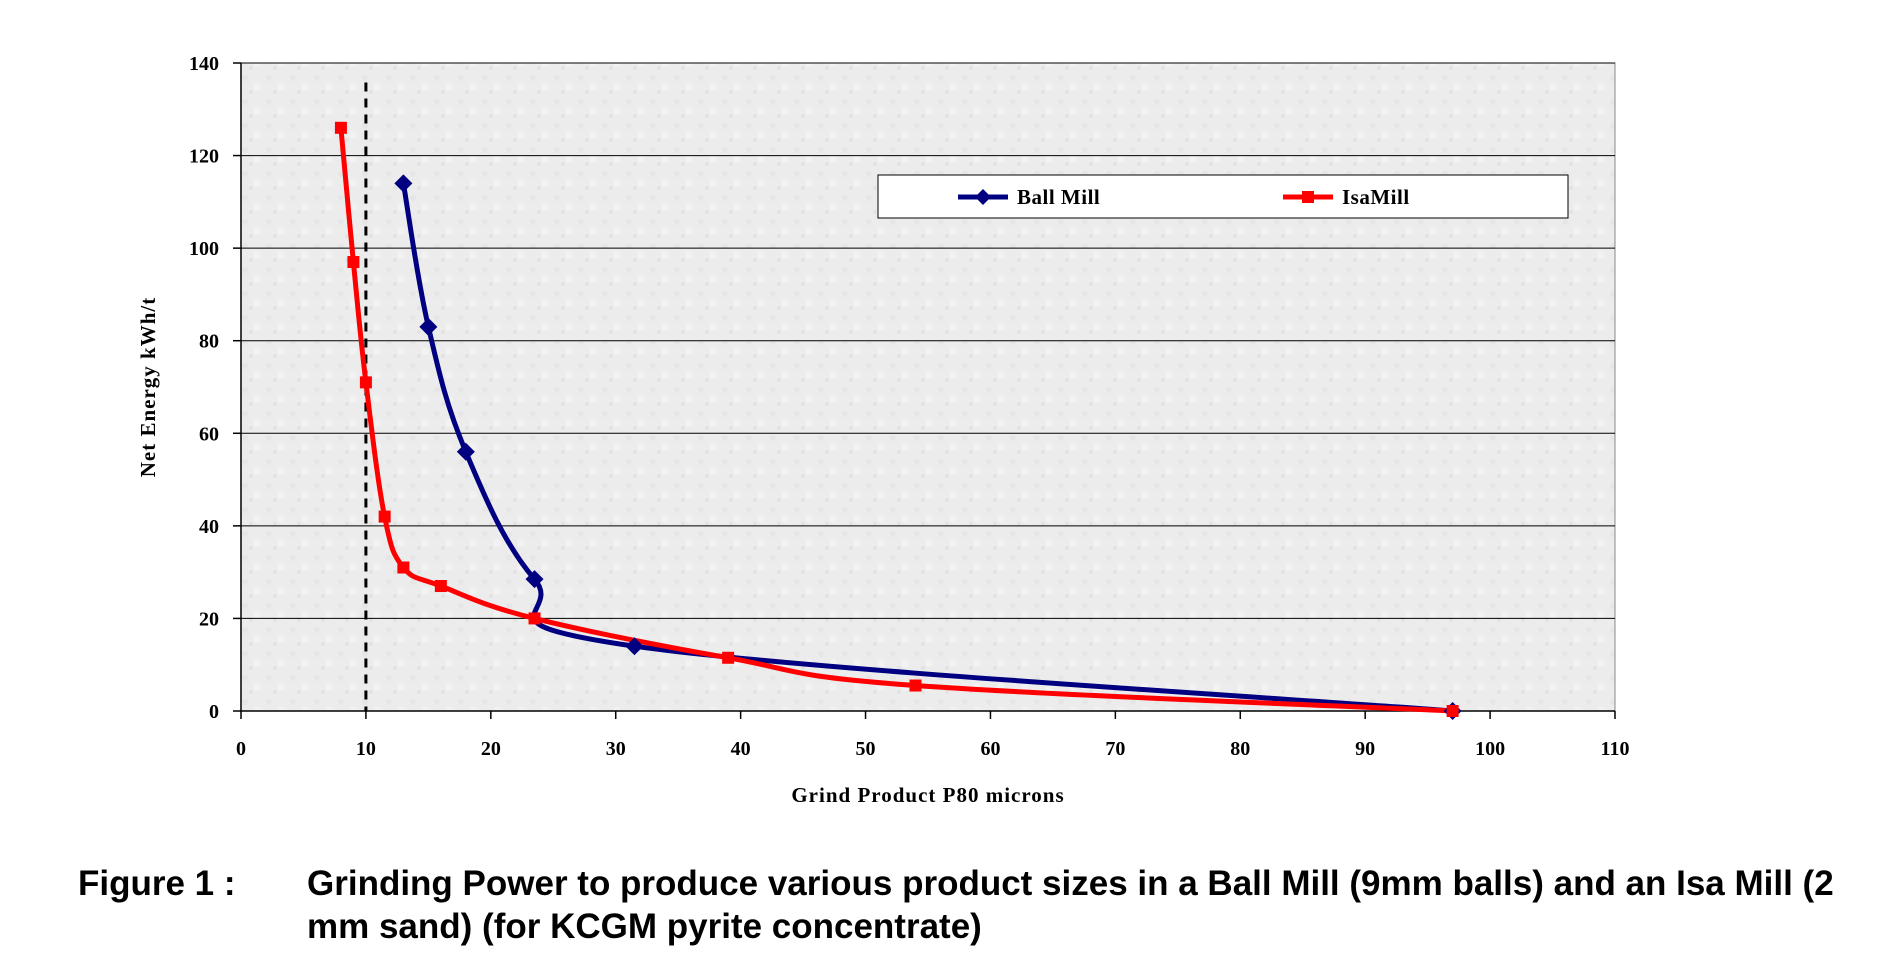 The image size is (1904, 978). What do you see at coordinates (241, 749) in the screenshot?
I see `x-tick-label-0: 0` at bounding box center [241, 749].